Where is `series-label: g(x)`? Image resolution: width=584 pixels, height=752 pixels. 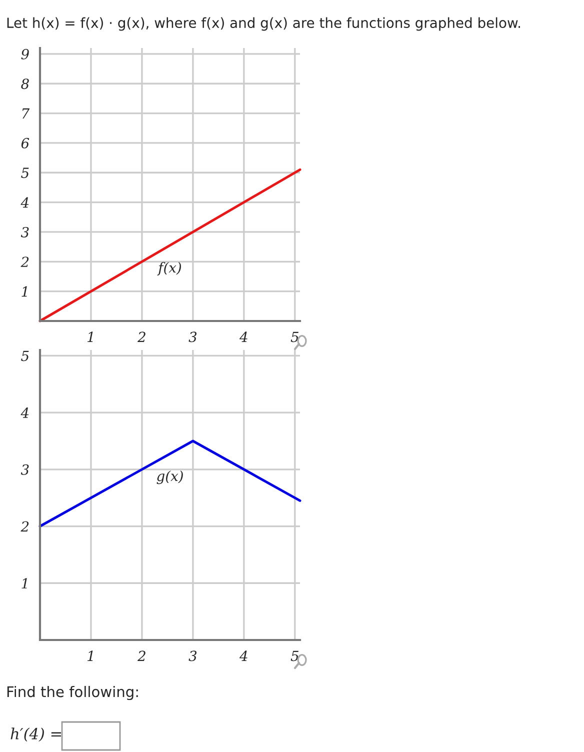
series-label: g(x) is located at coordinates (169, 477).